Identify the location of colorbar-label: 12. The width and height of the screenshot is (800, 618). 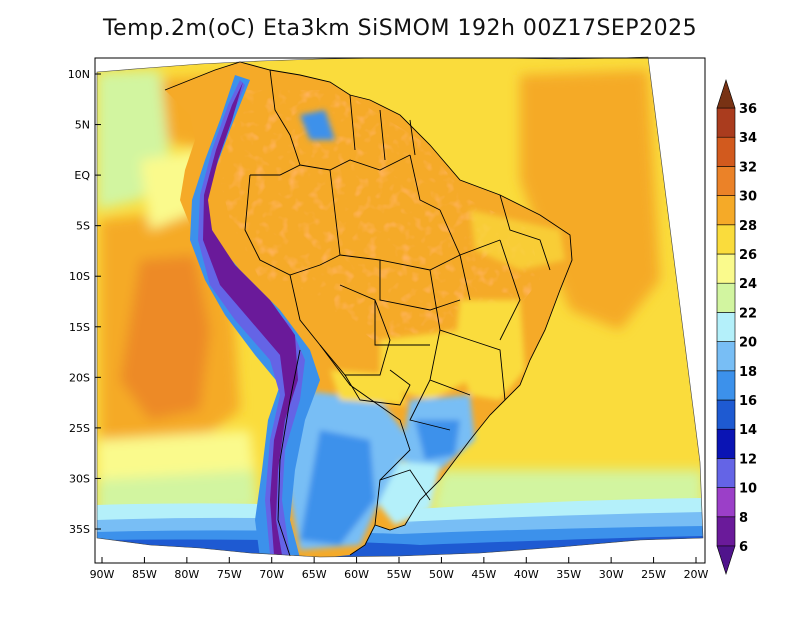
(748, 459).